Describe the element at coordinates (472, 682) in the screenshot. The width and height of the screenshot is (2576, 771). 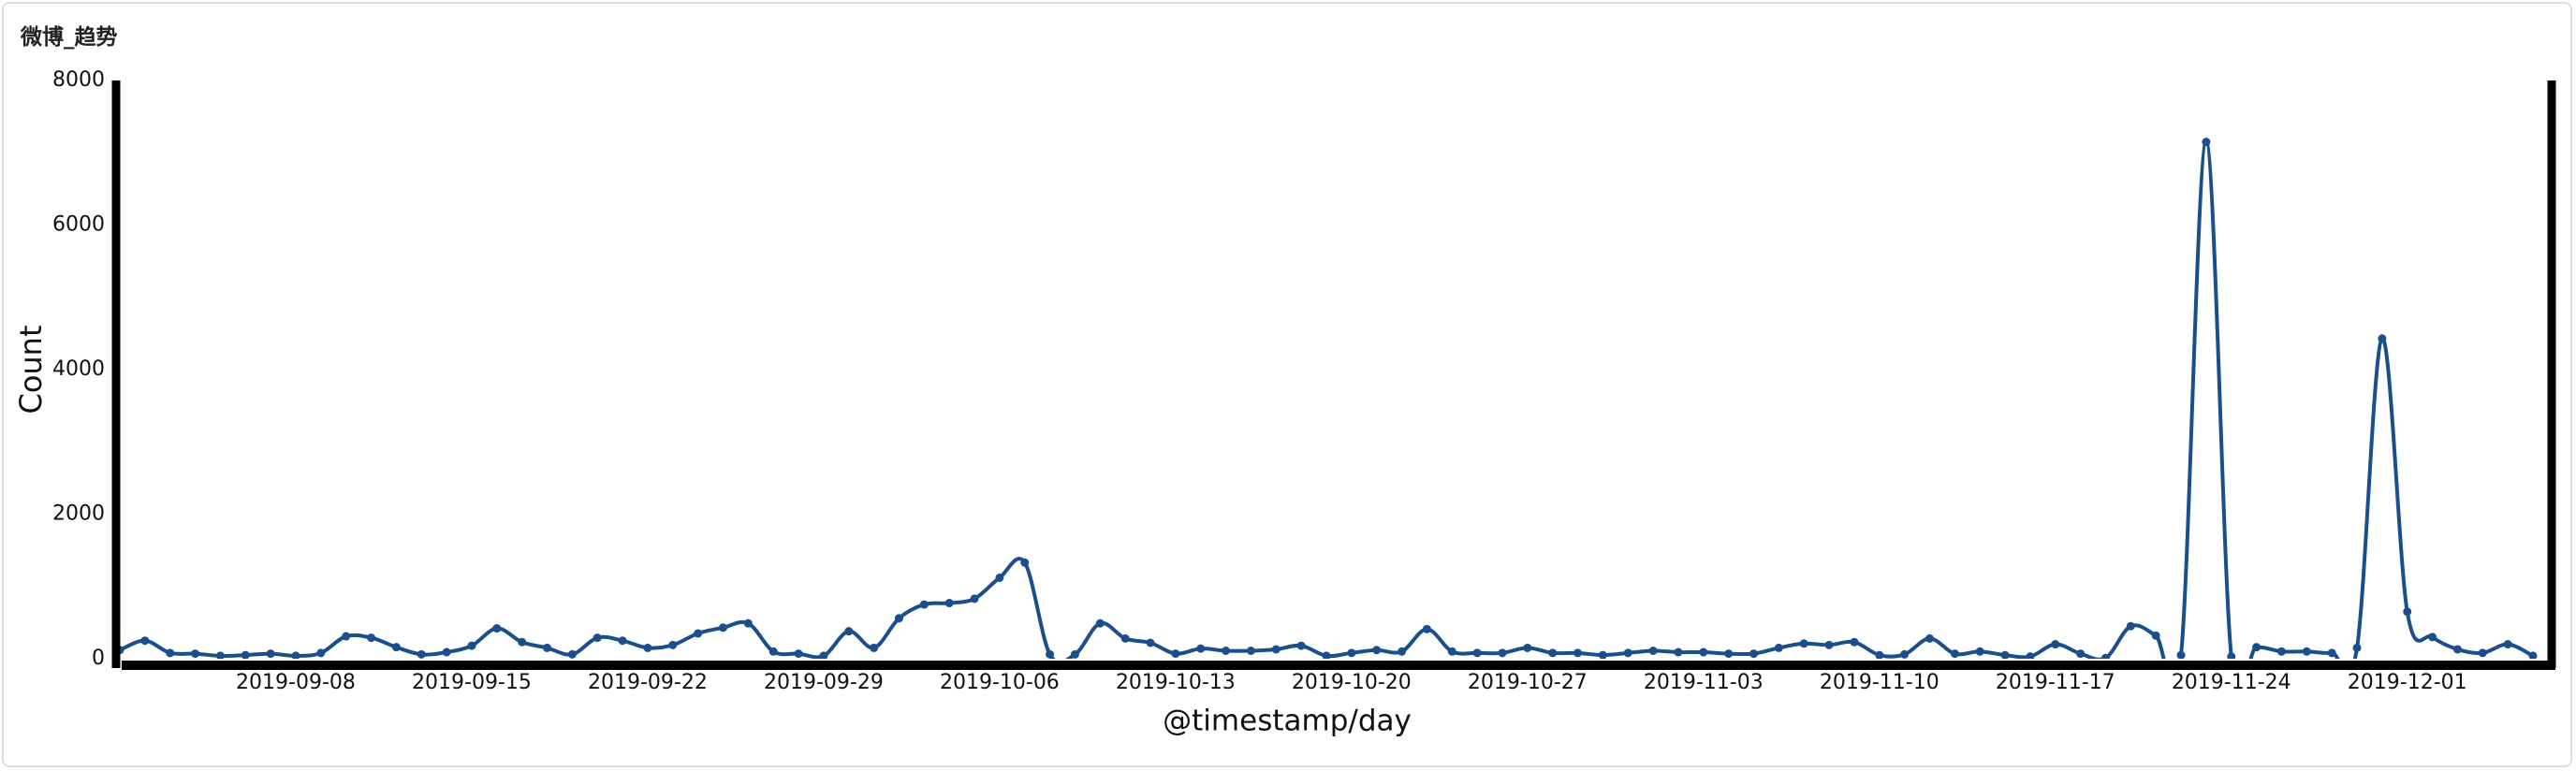
I see `x-tick-label: 2019-09-15` at that location.